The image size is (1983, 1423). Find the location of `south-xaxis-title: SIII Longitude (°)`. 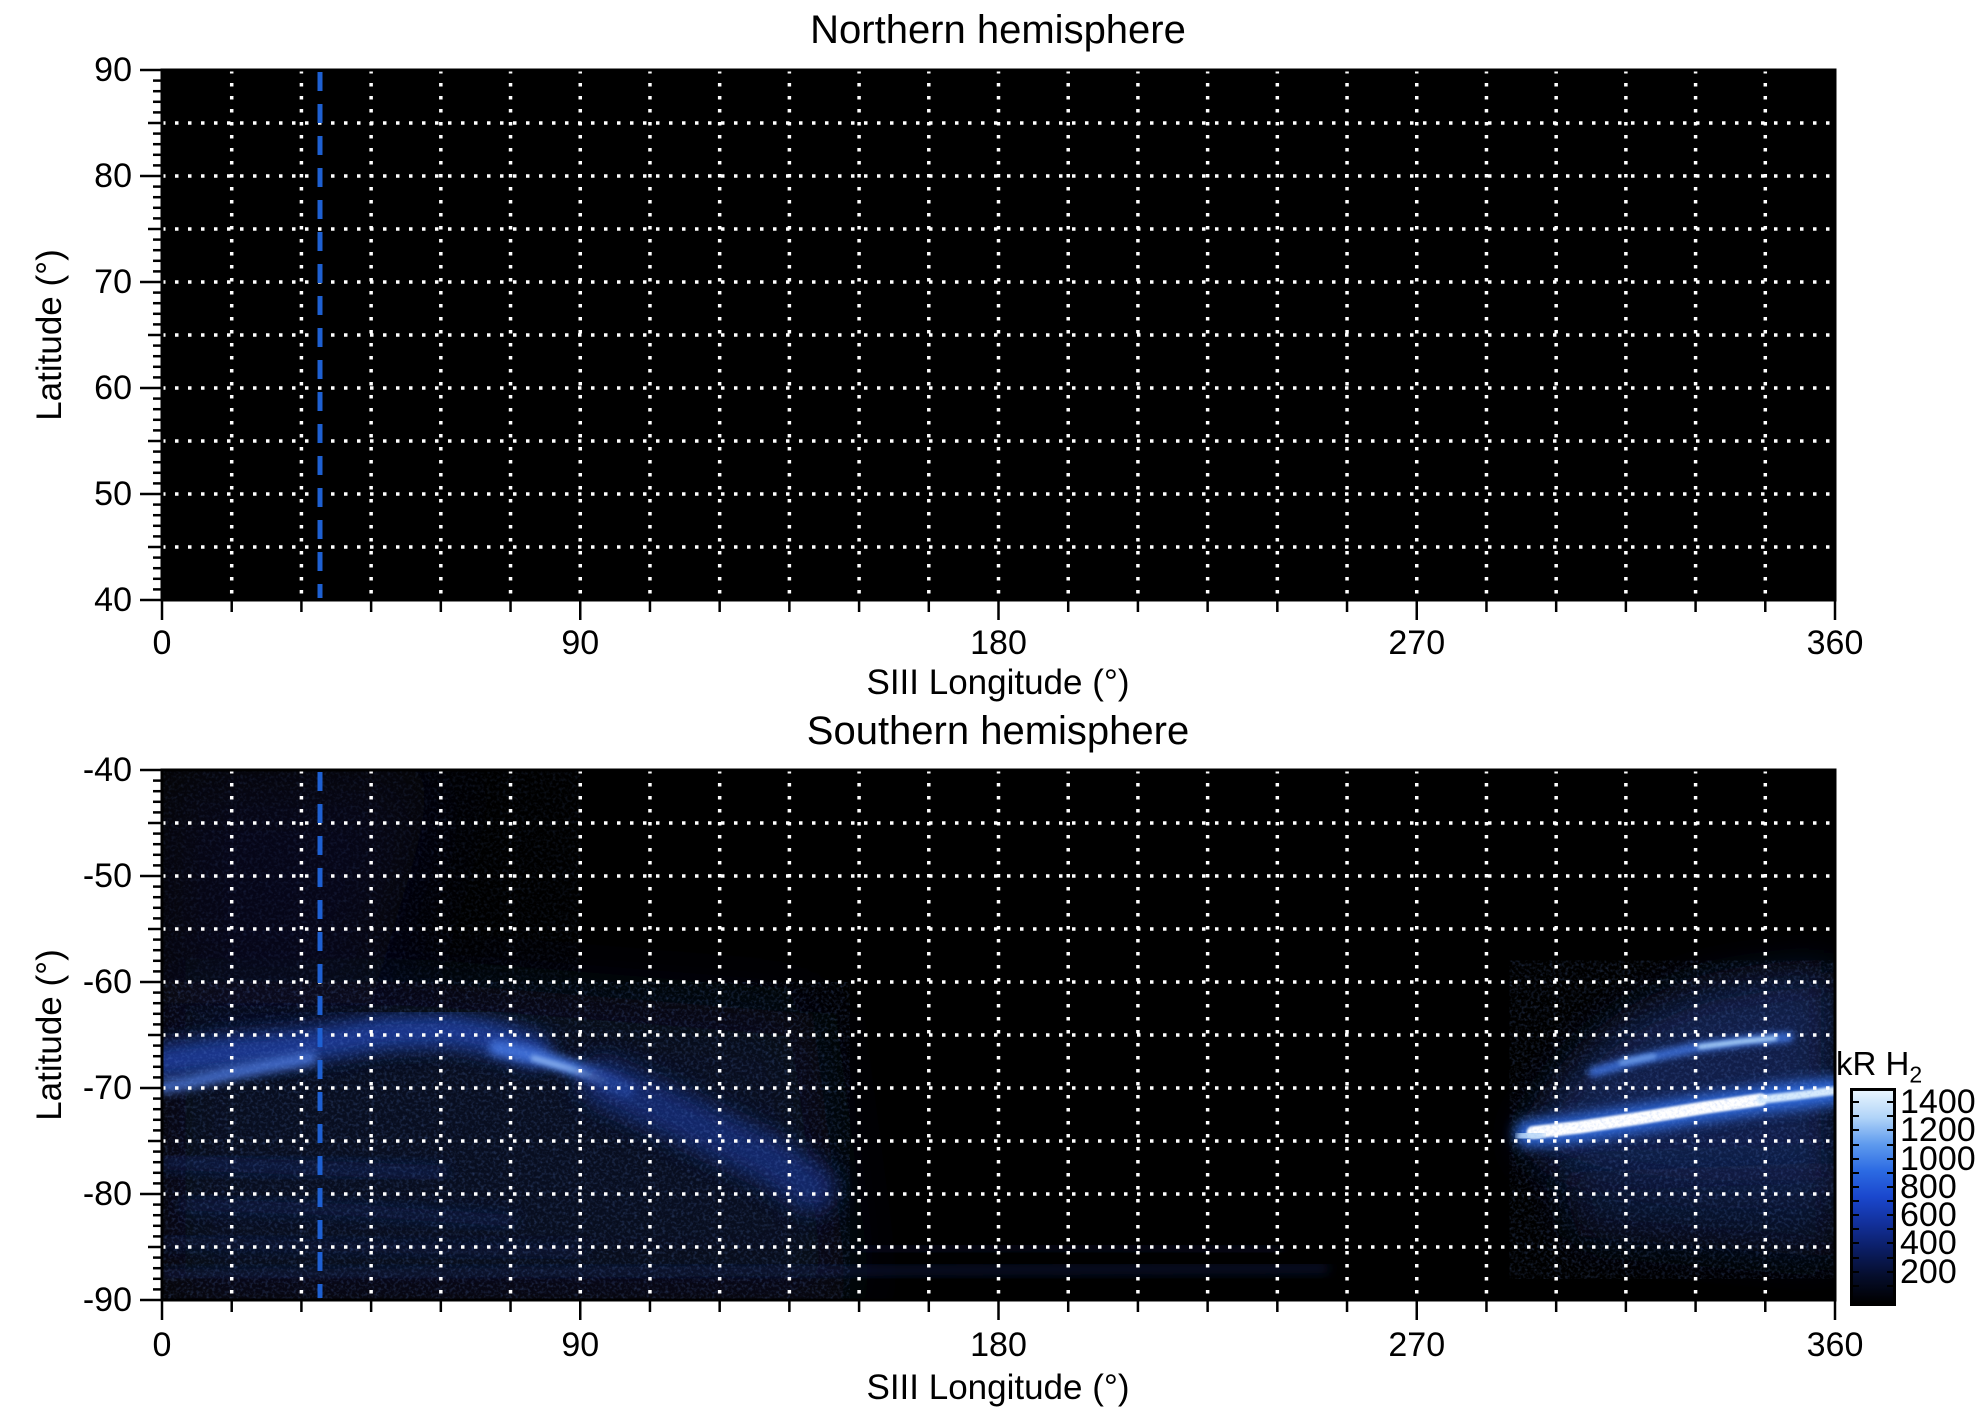

south-xaxis-title: SIII Longitude (°) is located at coordinates (998, 1387).